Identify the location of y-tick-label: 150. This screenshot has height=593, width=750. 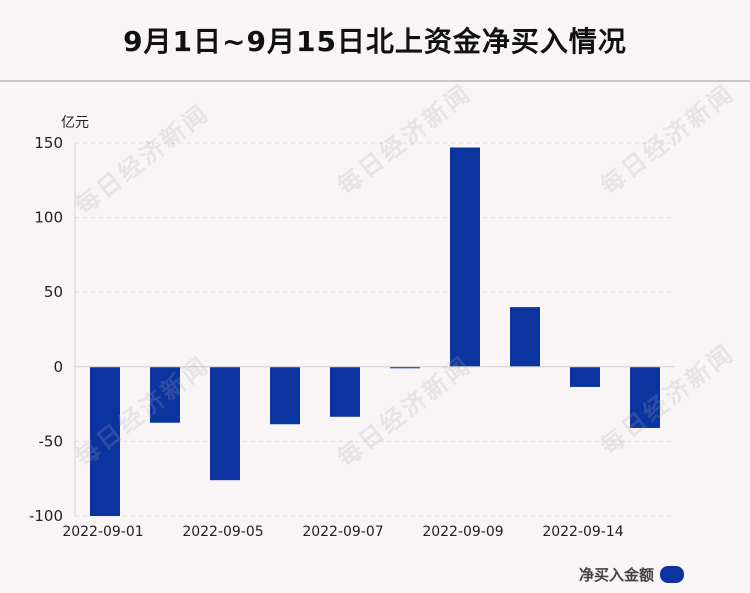
(48, 143).